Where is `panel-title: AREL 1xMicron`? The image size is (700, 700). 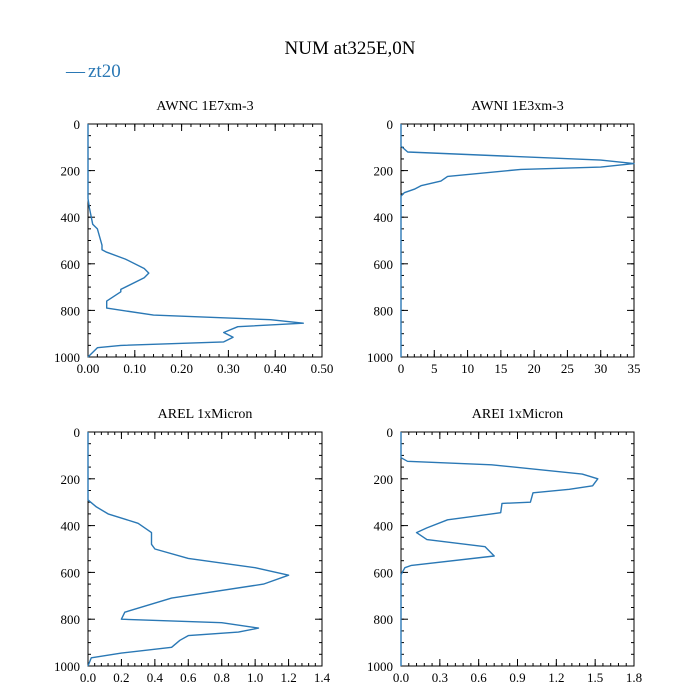
panel-title: AREL 1xMicron is located at coordinates (205, 414).